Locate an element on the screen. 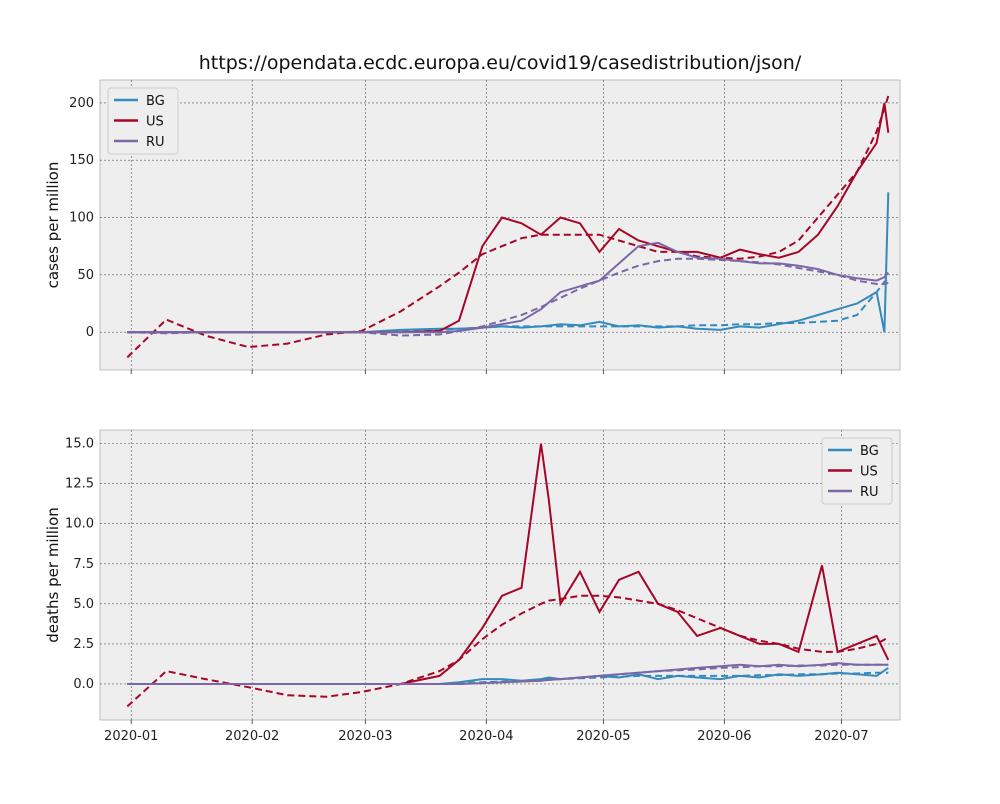 The width and height of the screenshot is (1000, 804). y-tick-label: 150 is located at coordinates (81, 160).